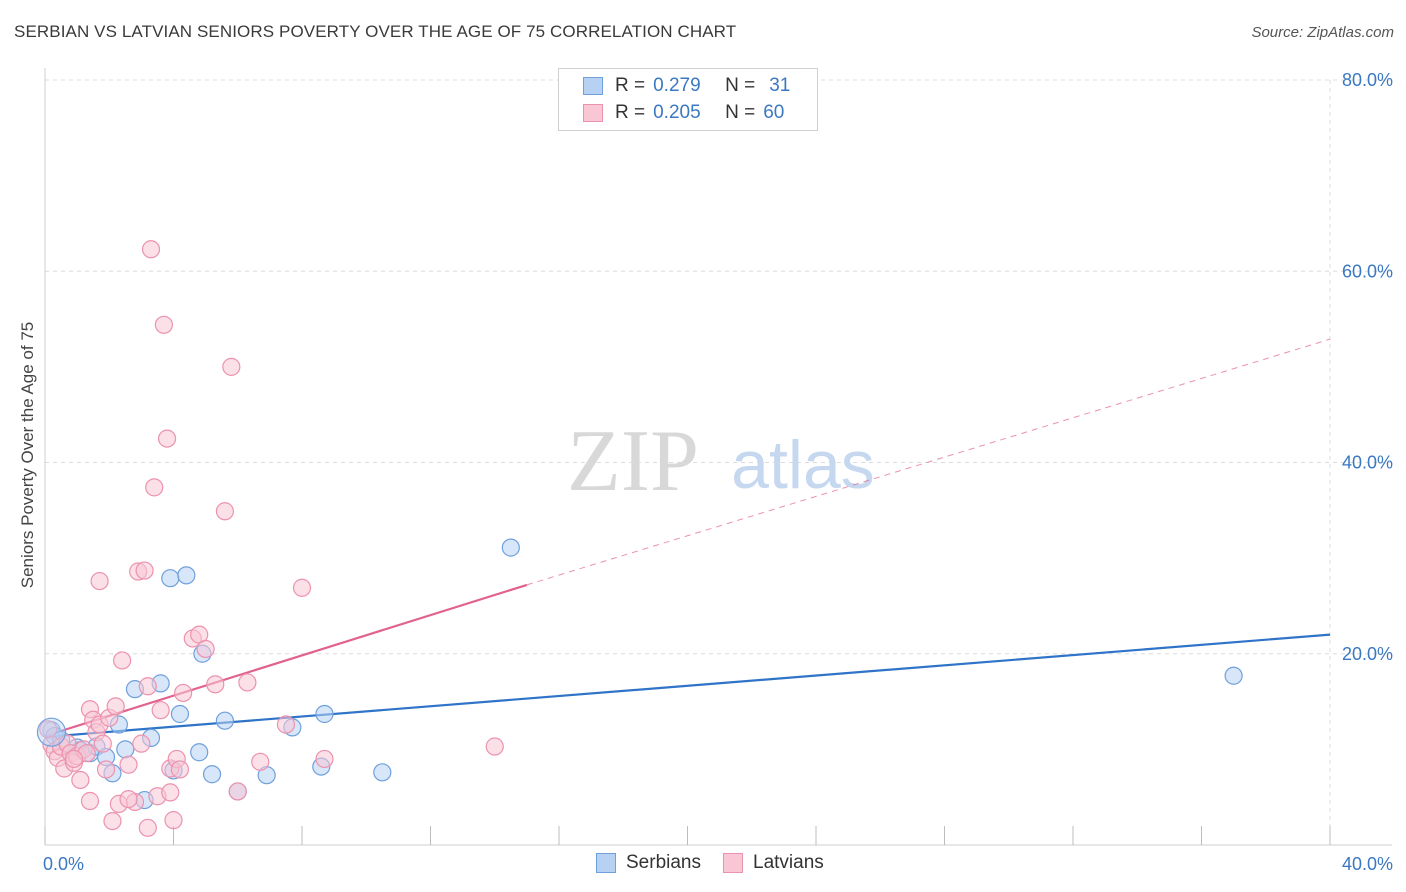 This screenshot has width=1406, height=892. What do you see at coordinates (593, 113) in the screenshot?
I see `legend-swatch-latvians` at bounding box center [593, 113].